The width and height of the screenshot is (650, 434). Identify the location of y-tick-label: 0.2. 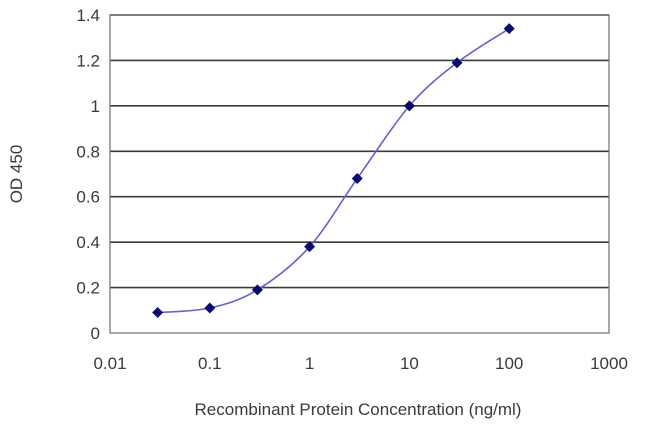
(88, 288).